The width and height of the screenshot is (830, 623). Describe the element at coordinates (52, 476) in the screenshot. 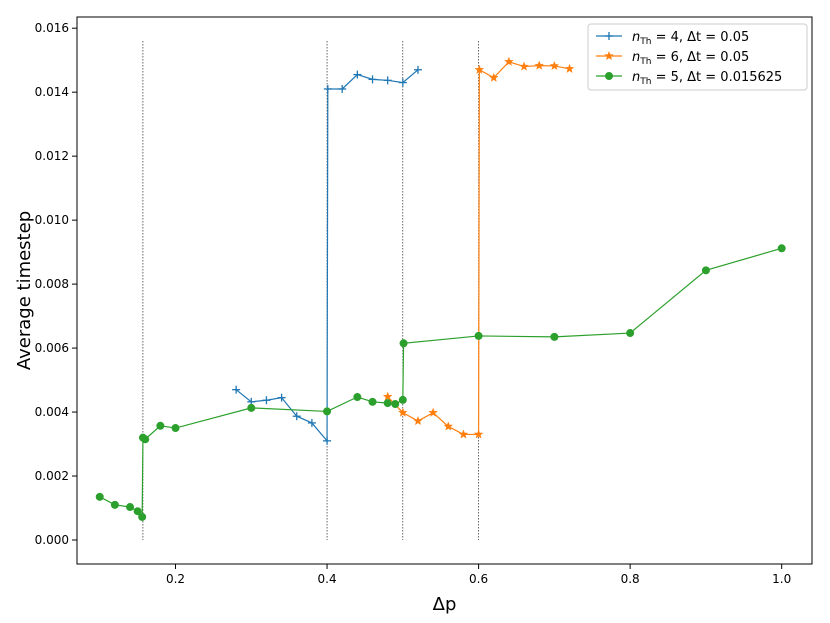

I see `y-tick-label: 0.002` at that location.